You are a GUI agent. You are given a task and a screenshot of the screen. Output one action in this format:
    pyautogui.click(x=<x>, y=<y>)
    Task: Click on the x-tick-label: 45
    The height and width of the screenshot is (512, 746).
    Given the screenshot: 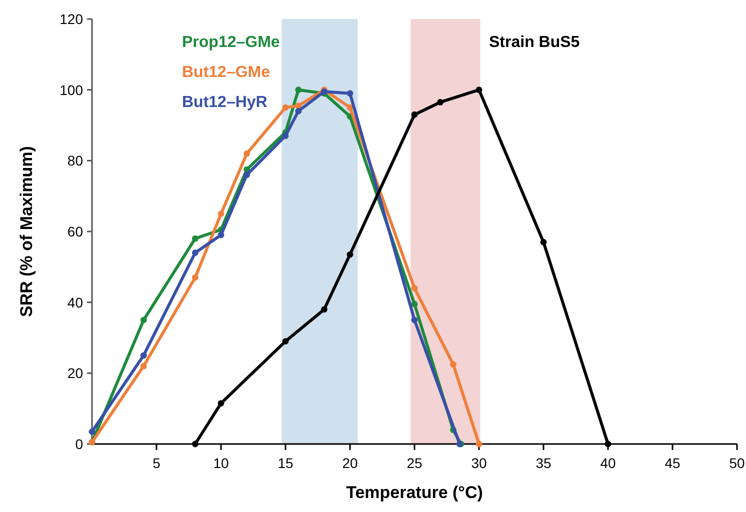 What is the action you would take?
    pyautogui.click(x=672, y=463)
    